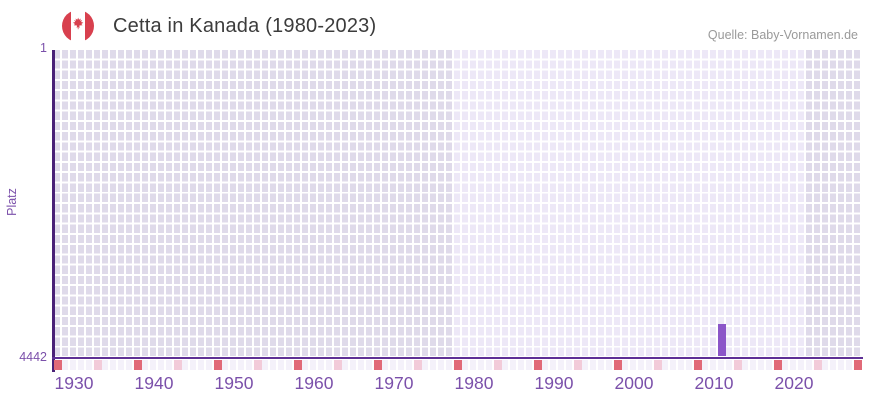  What do you see at coordinates (578, 365) in the screenshot?
I see `bottom-tick-mark-1993` at bounding box center [578, 365].